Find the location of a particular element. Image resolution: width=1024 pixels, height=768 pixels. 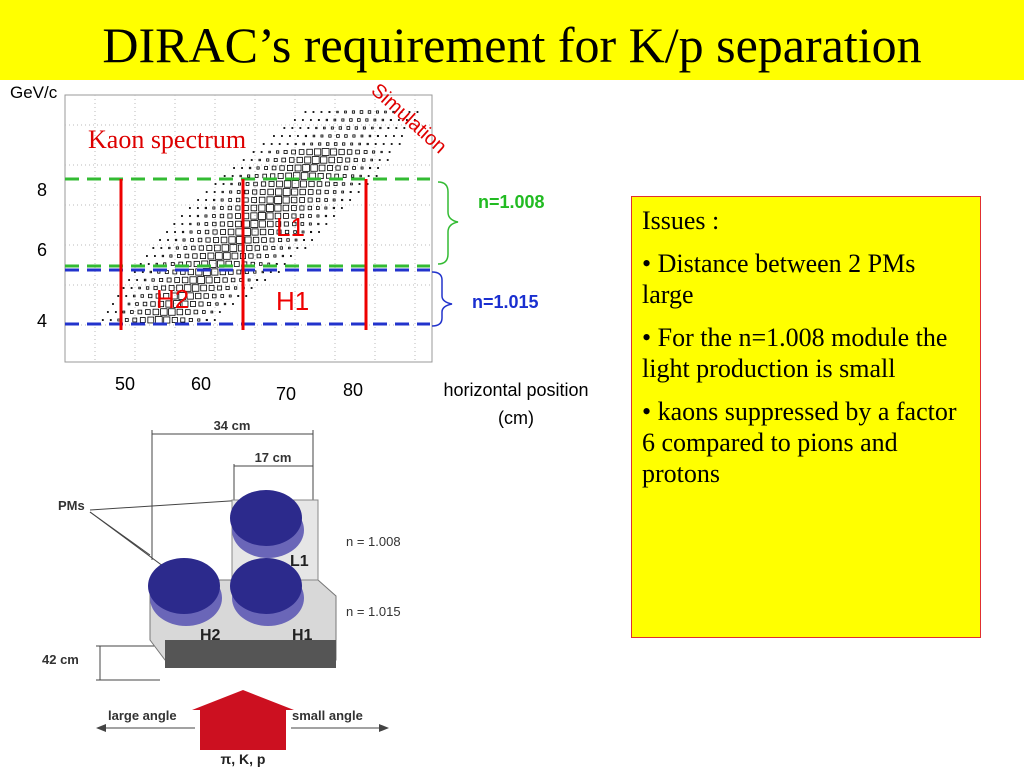

y-label: 4 is located at coordinates (42, 321).